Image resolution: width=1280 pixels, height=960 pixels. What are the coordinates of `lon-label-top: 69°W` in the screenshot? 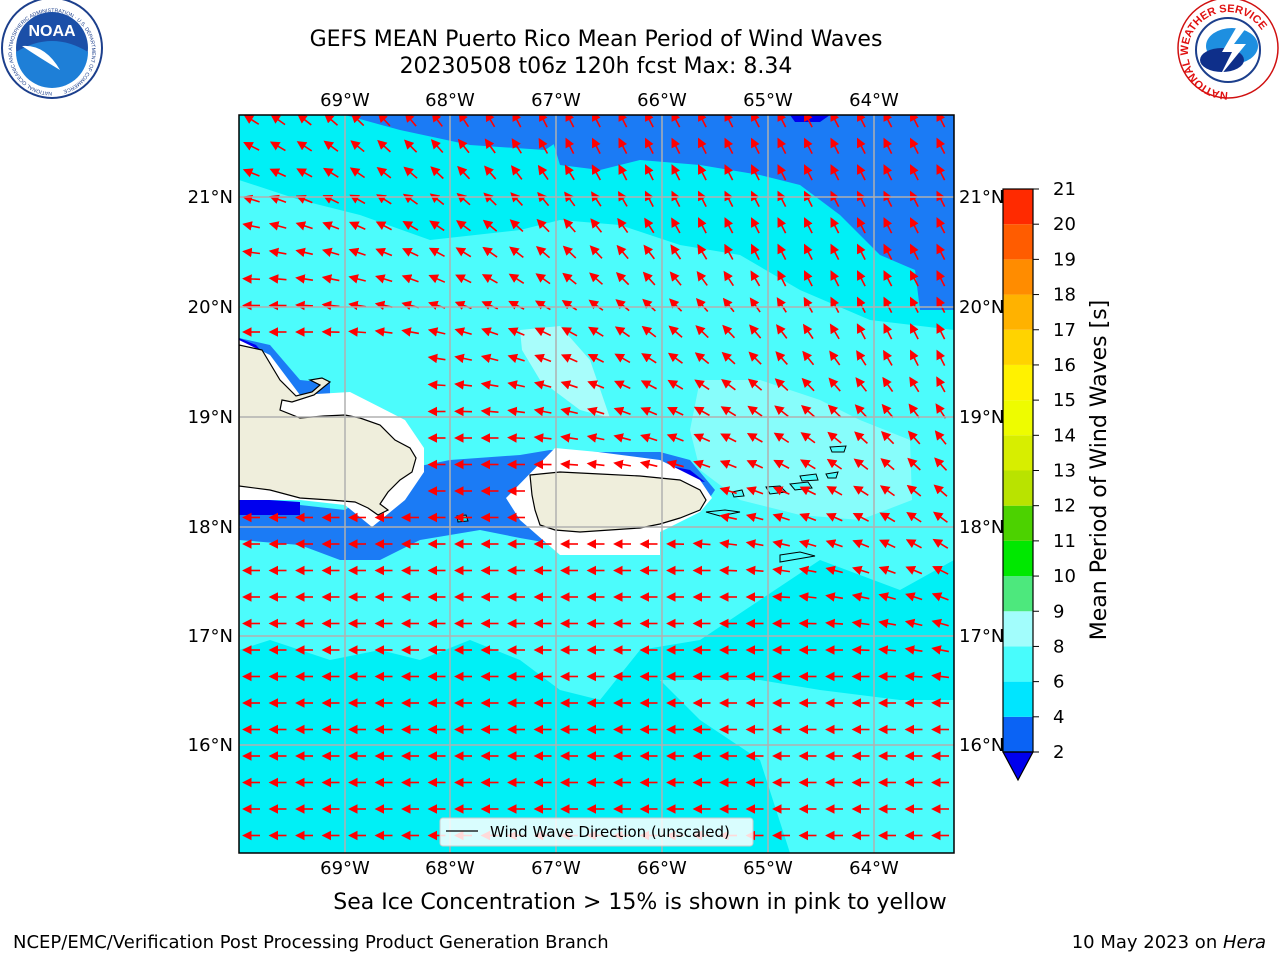 It's located at (345, 100).